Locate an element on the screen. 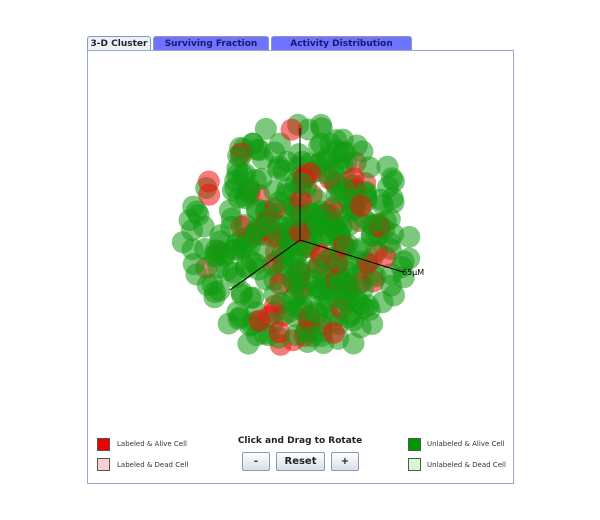 The height and width of the screenshot is (520, 600). legend-label: Labeled & Alive Cell is located at coordinates (152, 444).